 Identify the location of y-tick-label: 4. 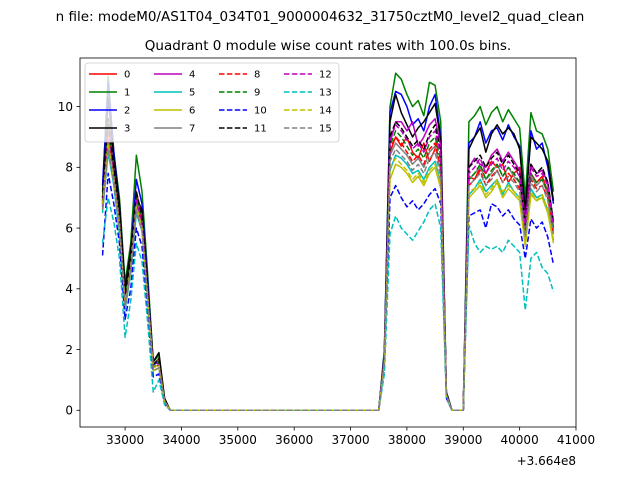
(69, 289).